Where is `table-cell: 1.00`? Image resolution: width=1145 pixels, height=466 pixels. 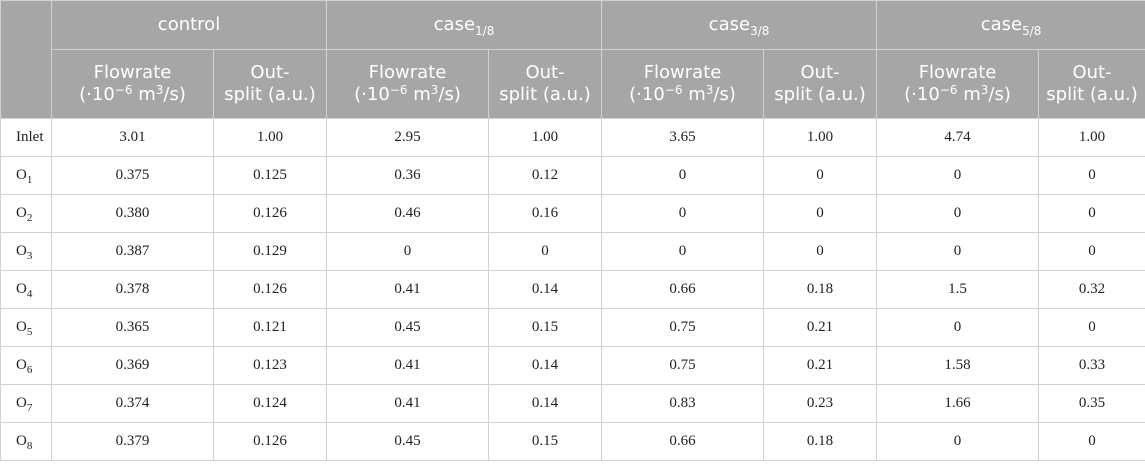 table-cell: 1.00 is located at coordinates (1091, 137).